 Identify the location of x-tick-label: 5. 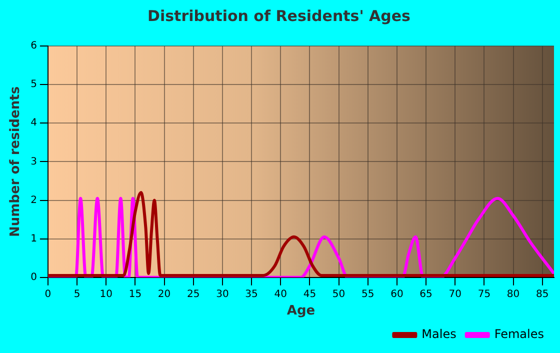
(77, 294).